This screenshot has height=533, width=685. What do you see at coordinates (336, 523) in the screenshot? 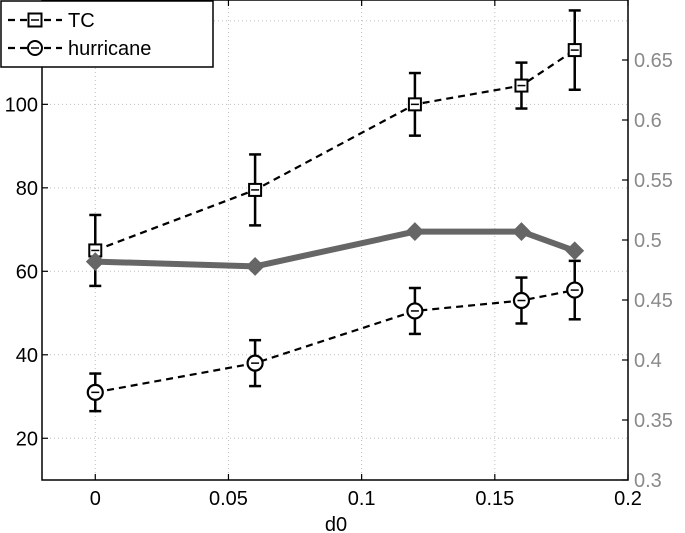
I see `x-axis-label: d0` at bounding box center [336, 523].